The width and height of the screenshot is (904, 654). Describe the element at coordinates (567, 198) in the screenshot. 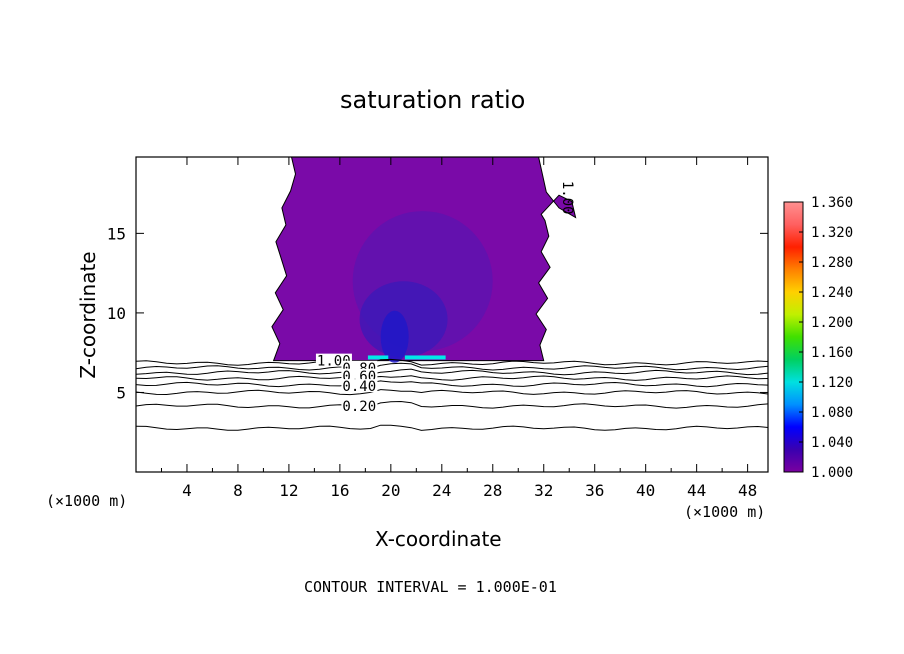

I see `contour-label: 1.00` at that location.